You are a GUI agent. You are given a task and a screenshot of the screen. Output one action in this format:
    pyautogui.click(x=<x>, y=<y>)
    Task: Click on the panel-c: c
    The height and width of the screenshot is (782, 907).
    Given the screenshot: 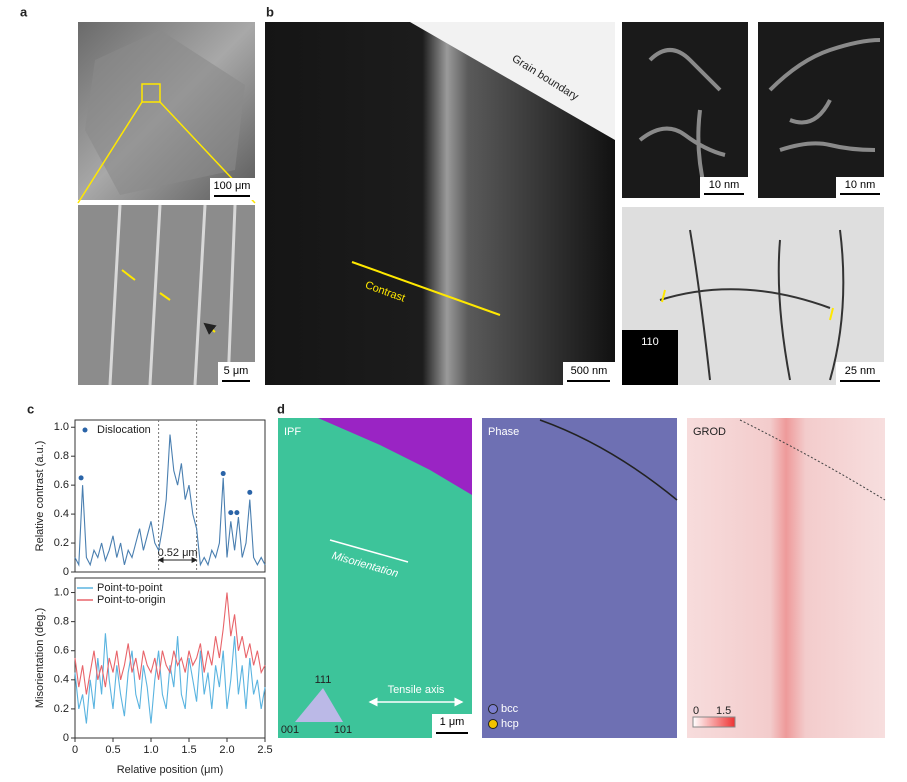 What is the action you would take?
    pyautogui.click(x=30, y=408)
    